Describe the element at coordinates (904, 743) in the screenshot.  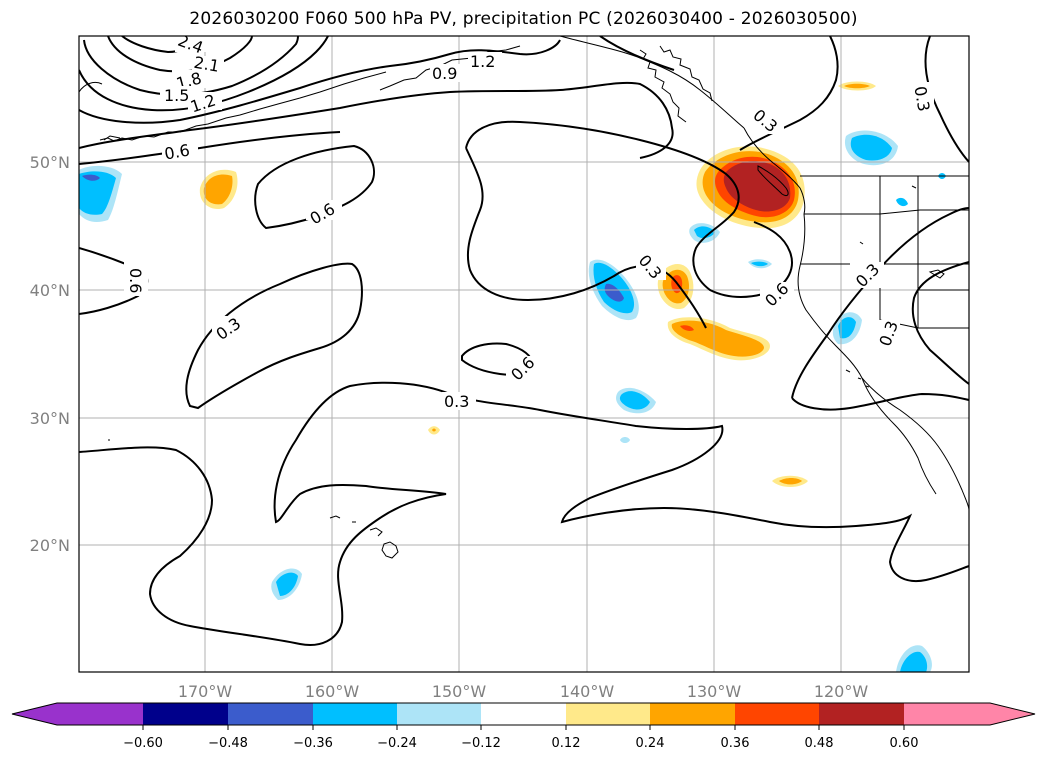
I see `colorbar-tick: 0.60` at that location.